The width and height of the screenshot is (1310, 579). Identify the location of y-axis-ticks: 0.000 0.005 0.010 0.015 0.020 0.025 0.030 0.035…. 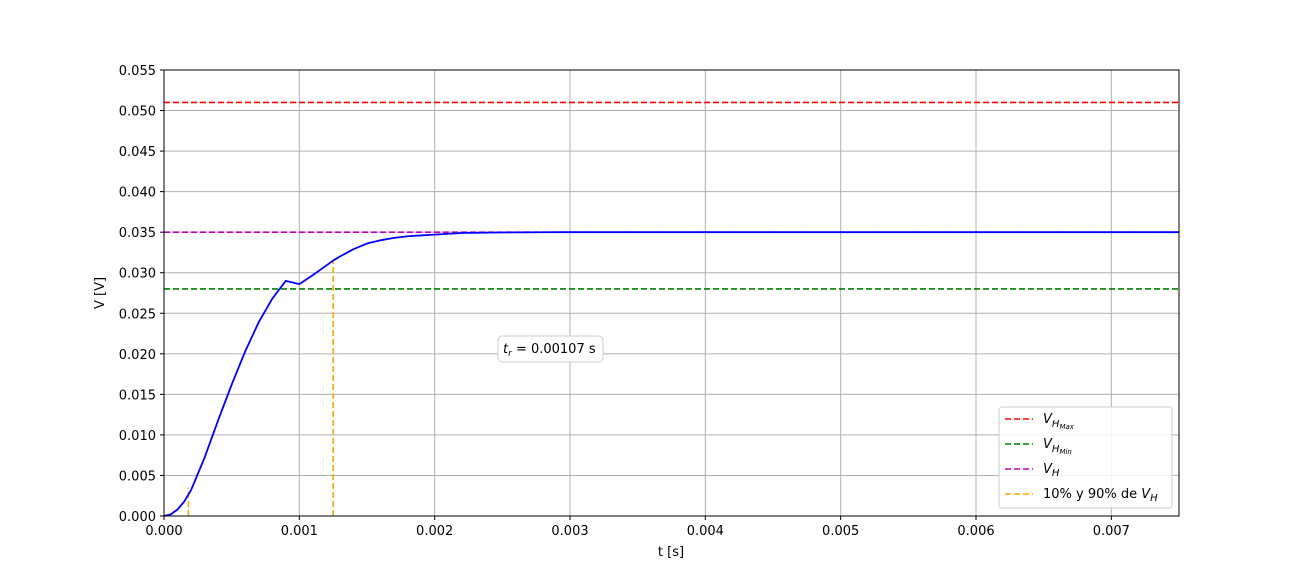
(141, 294).